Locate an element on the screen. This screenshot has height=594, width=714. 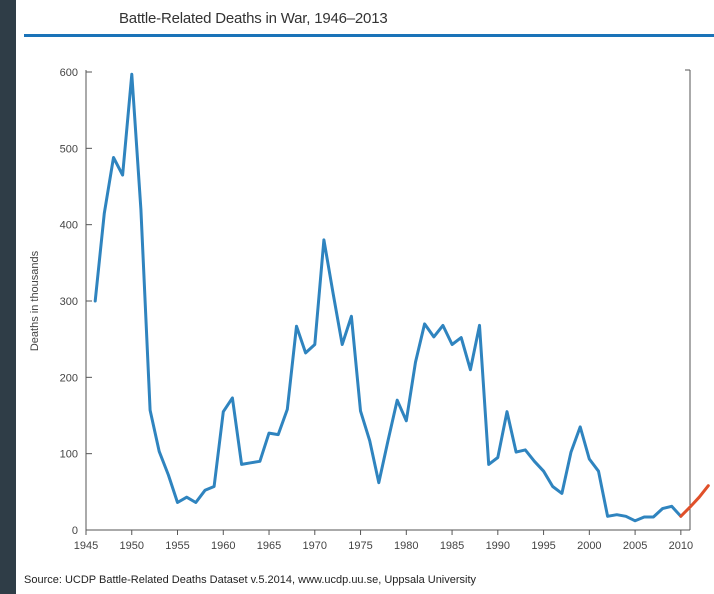
y-tick-label: 200 is located at coordinates (69, 378).